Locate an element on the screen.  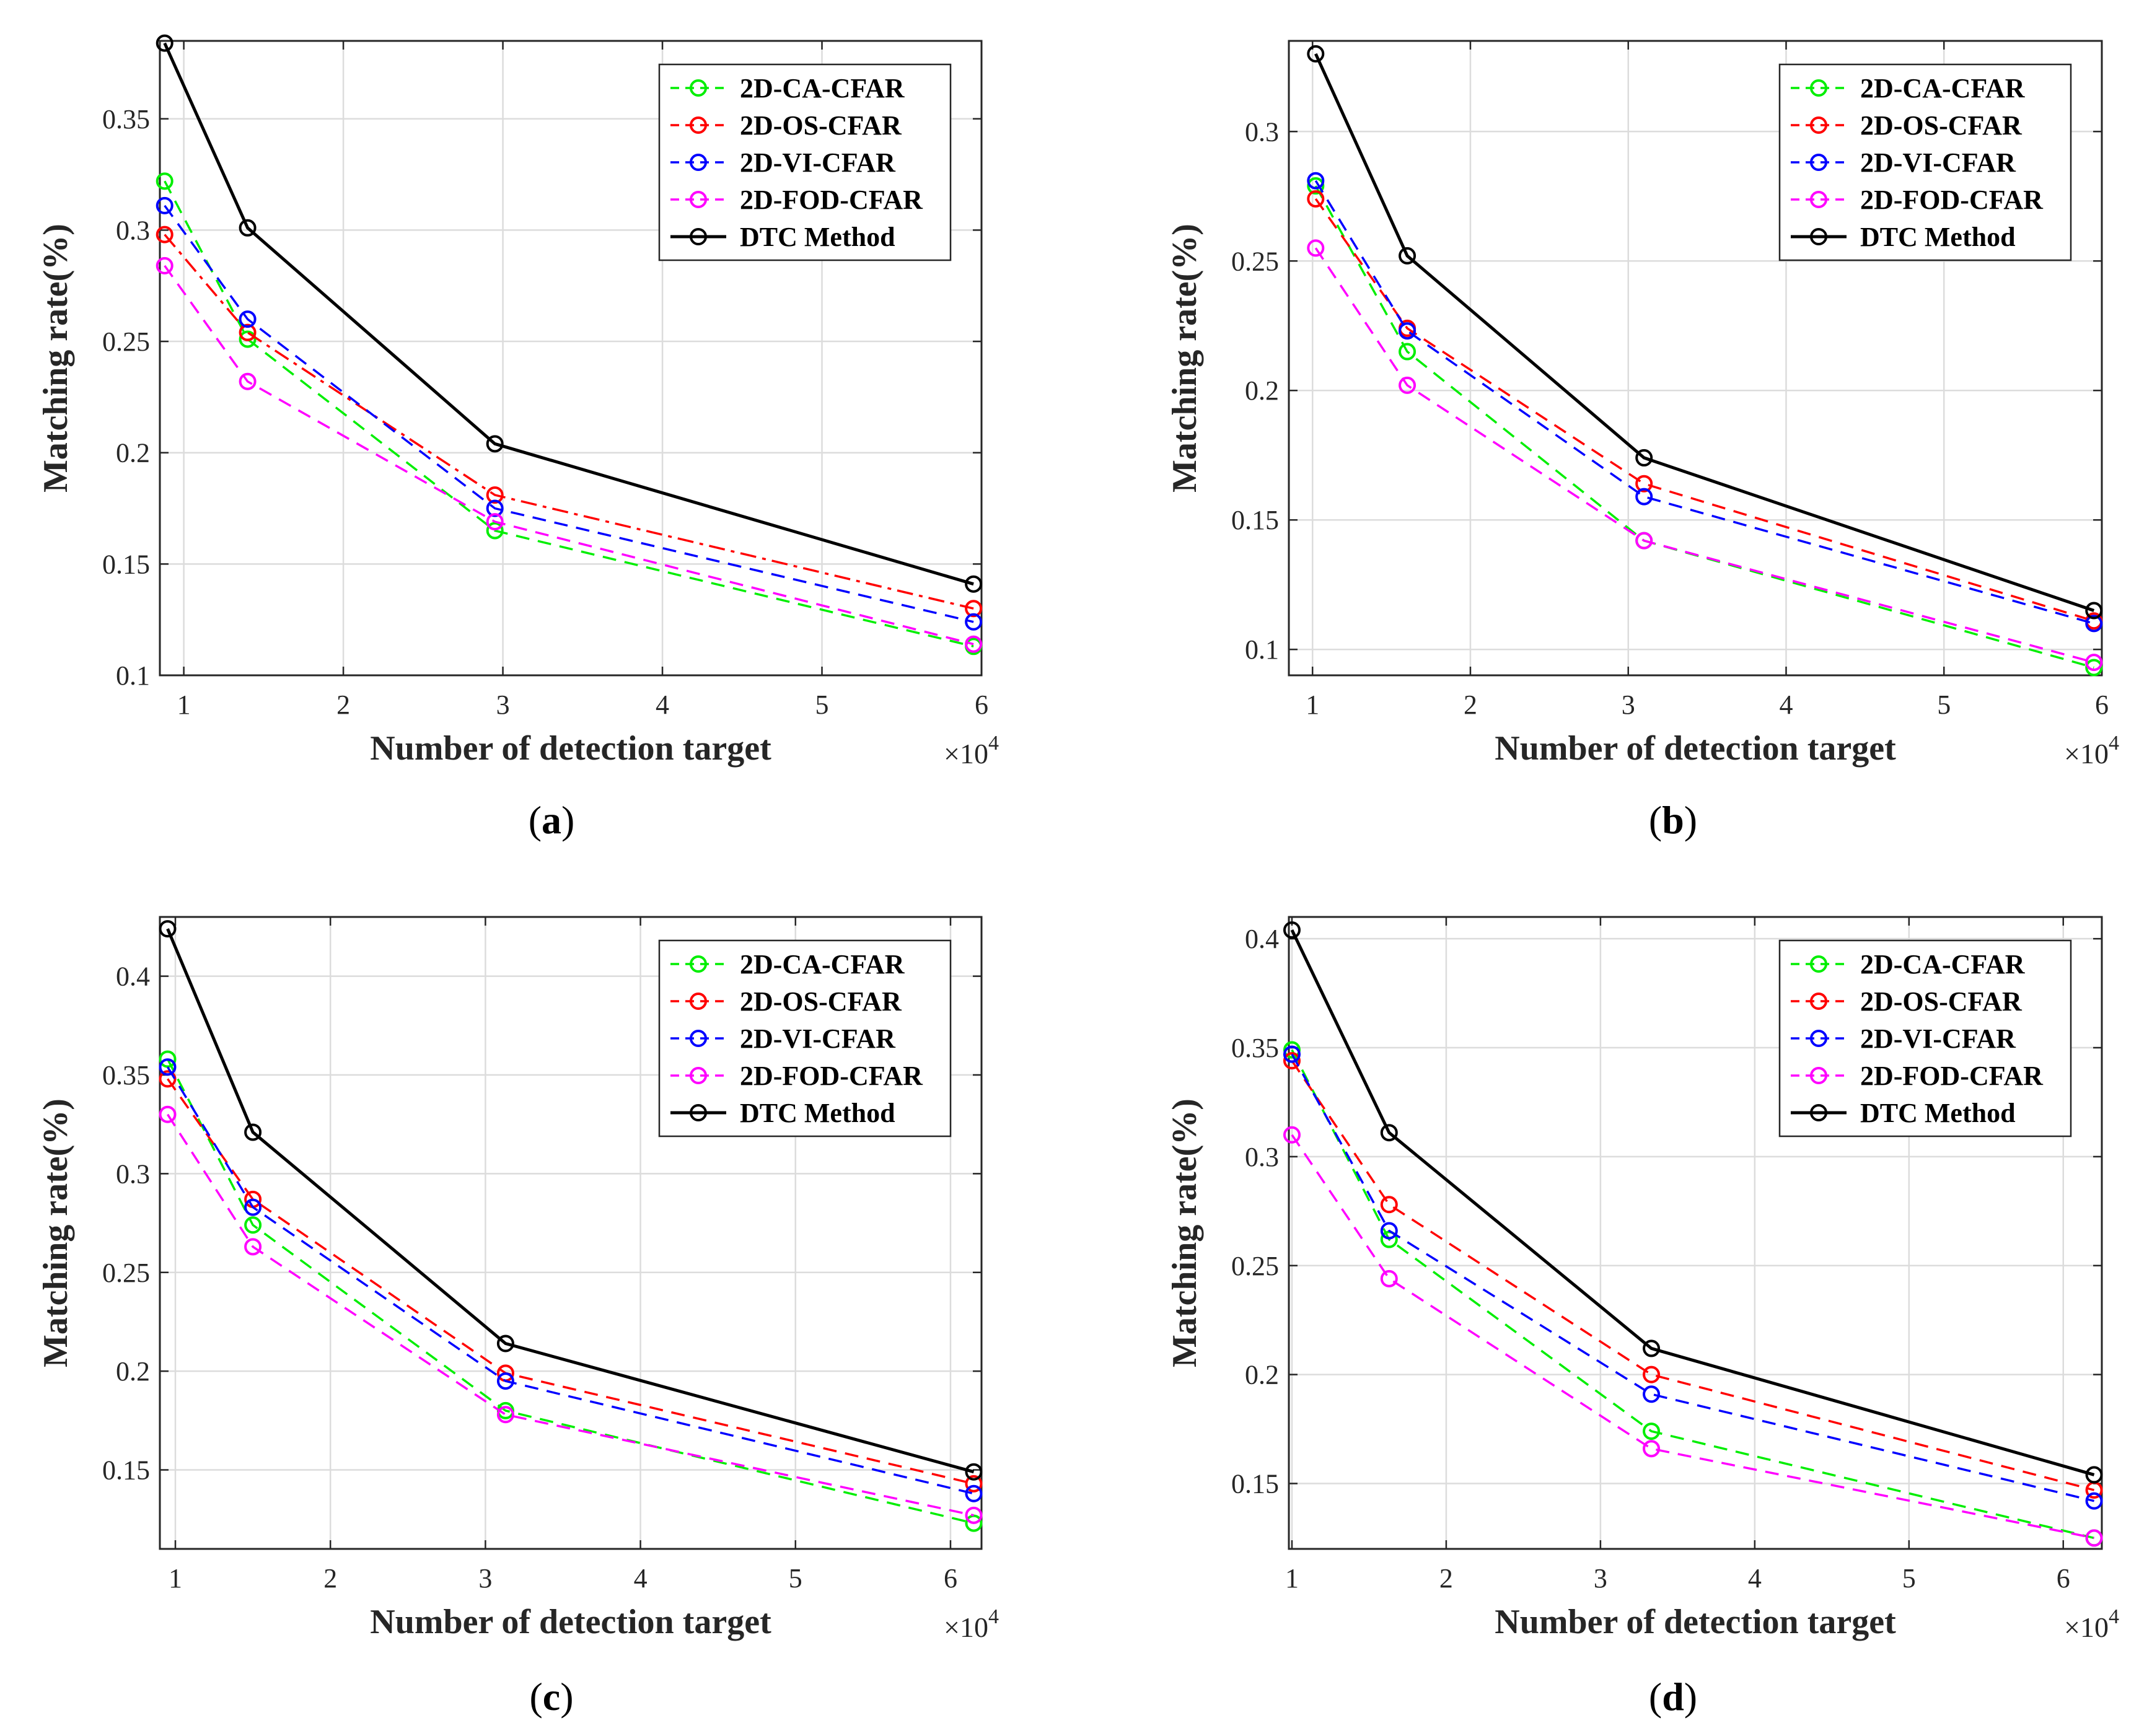
legend-item: 2D-CA-CFAR is located at coordinates (1909, 88).